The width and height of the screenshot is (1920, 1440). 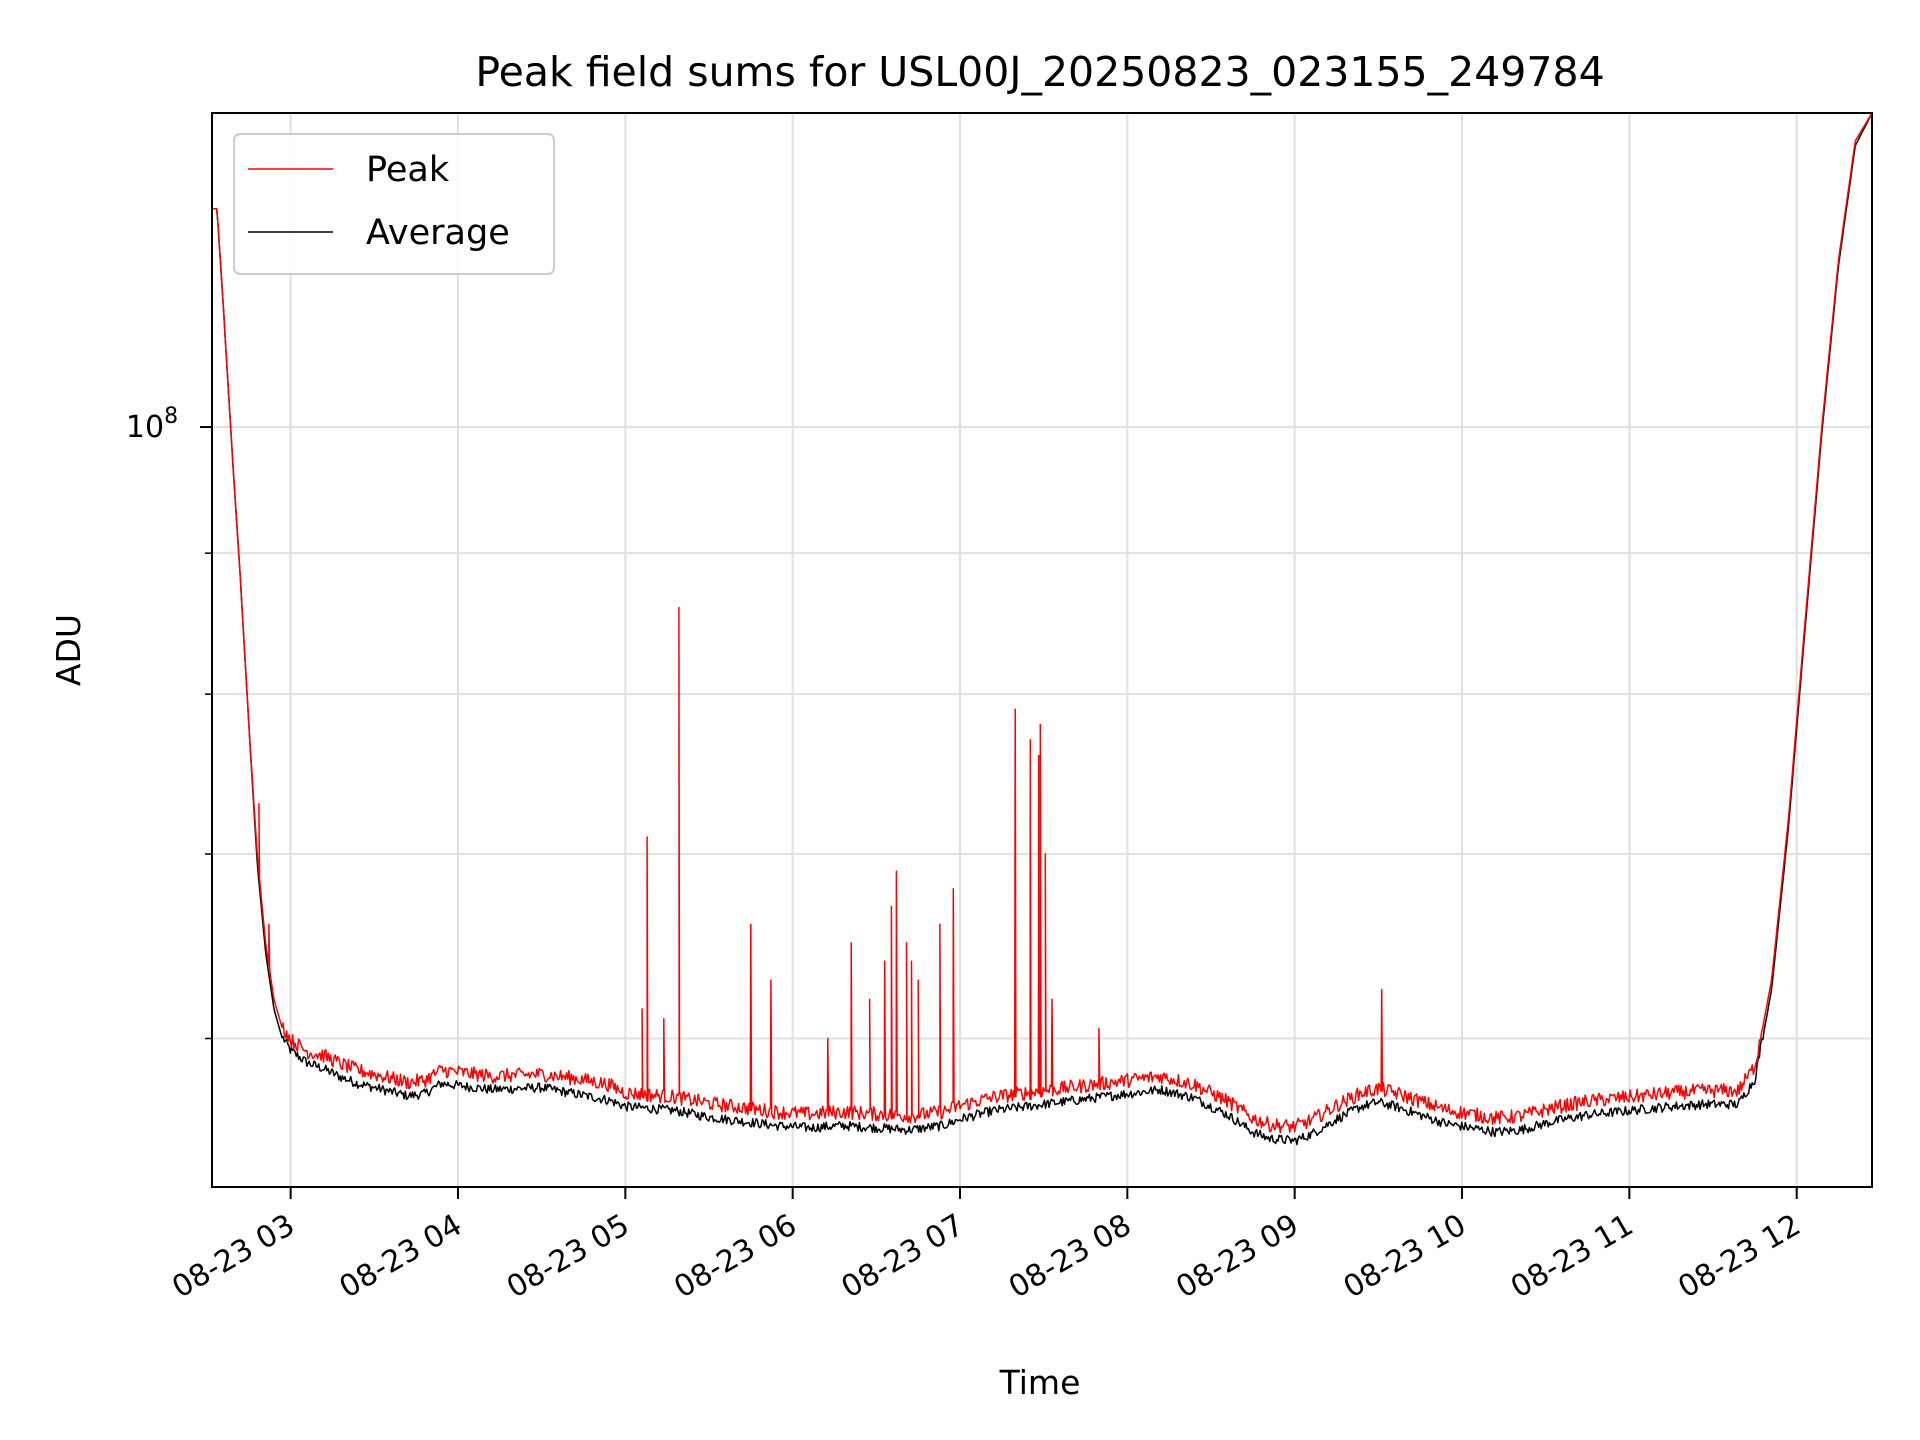 What do you see at coordinates (394, 204) in the screenshot?
I see `legend: Peak Average` at bounding box center [394, 204].